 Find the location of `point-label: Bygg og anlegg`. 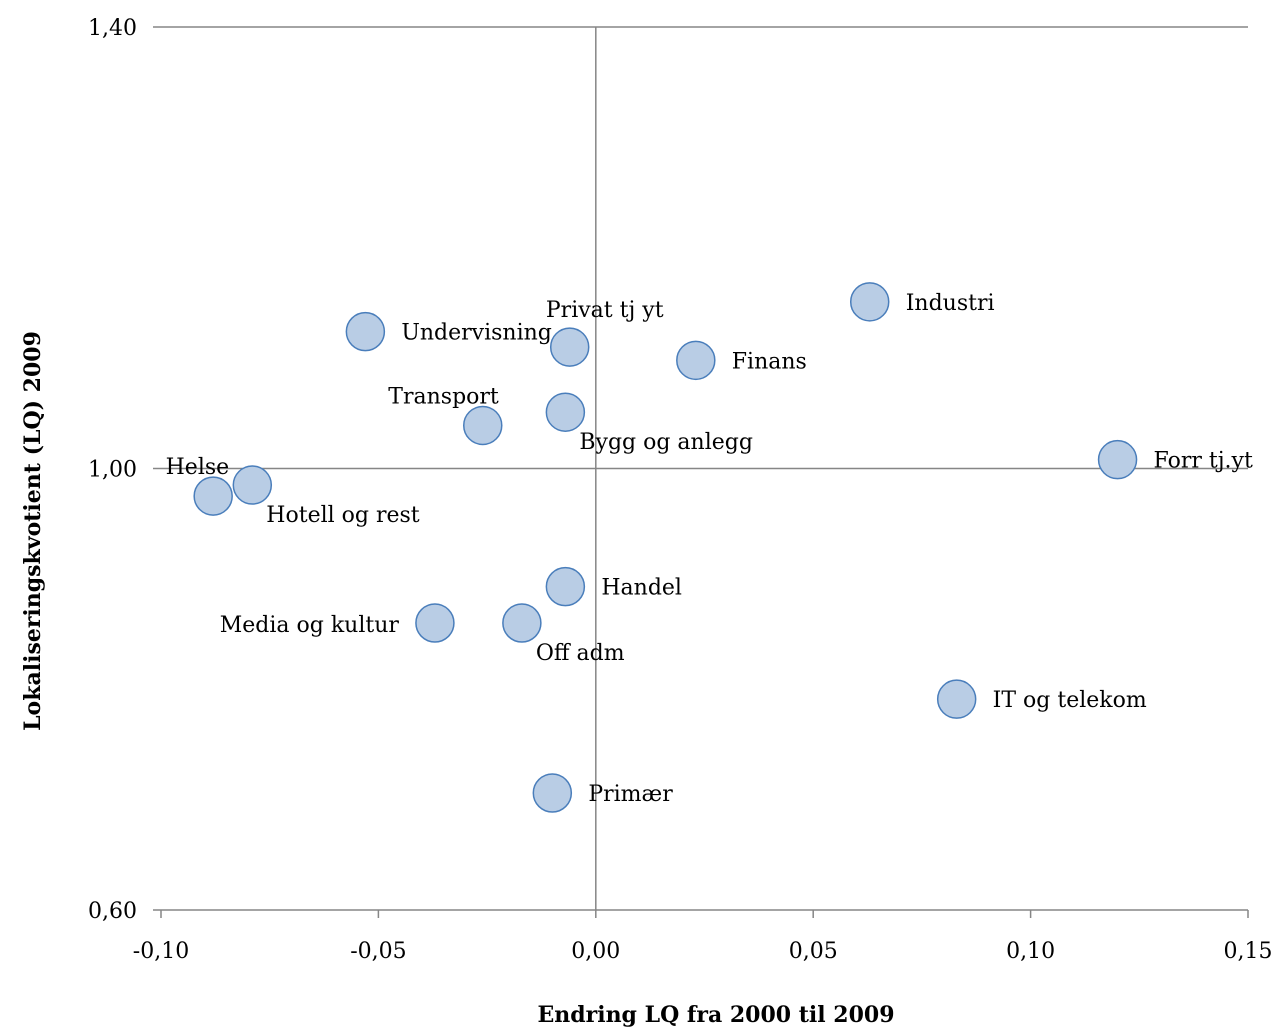

point-label: Bygg og anlegg is located at coordinates (666, 442).